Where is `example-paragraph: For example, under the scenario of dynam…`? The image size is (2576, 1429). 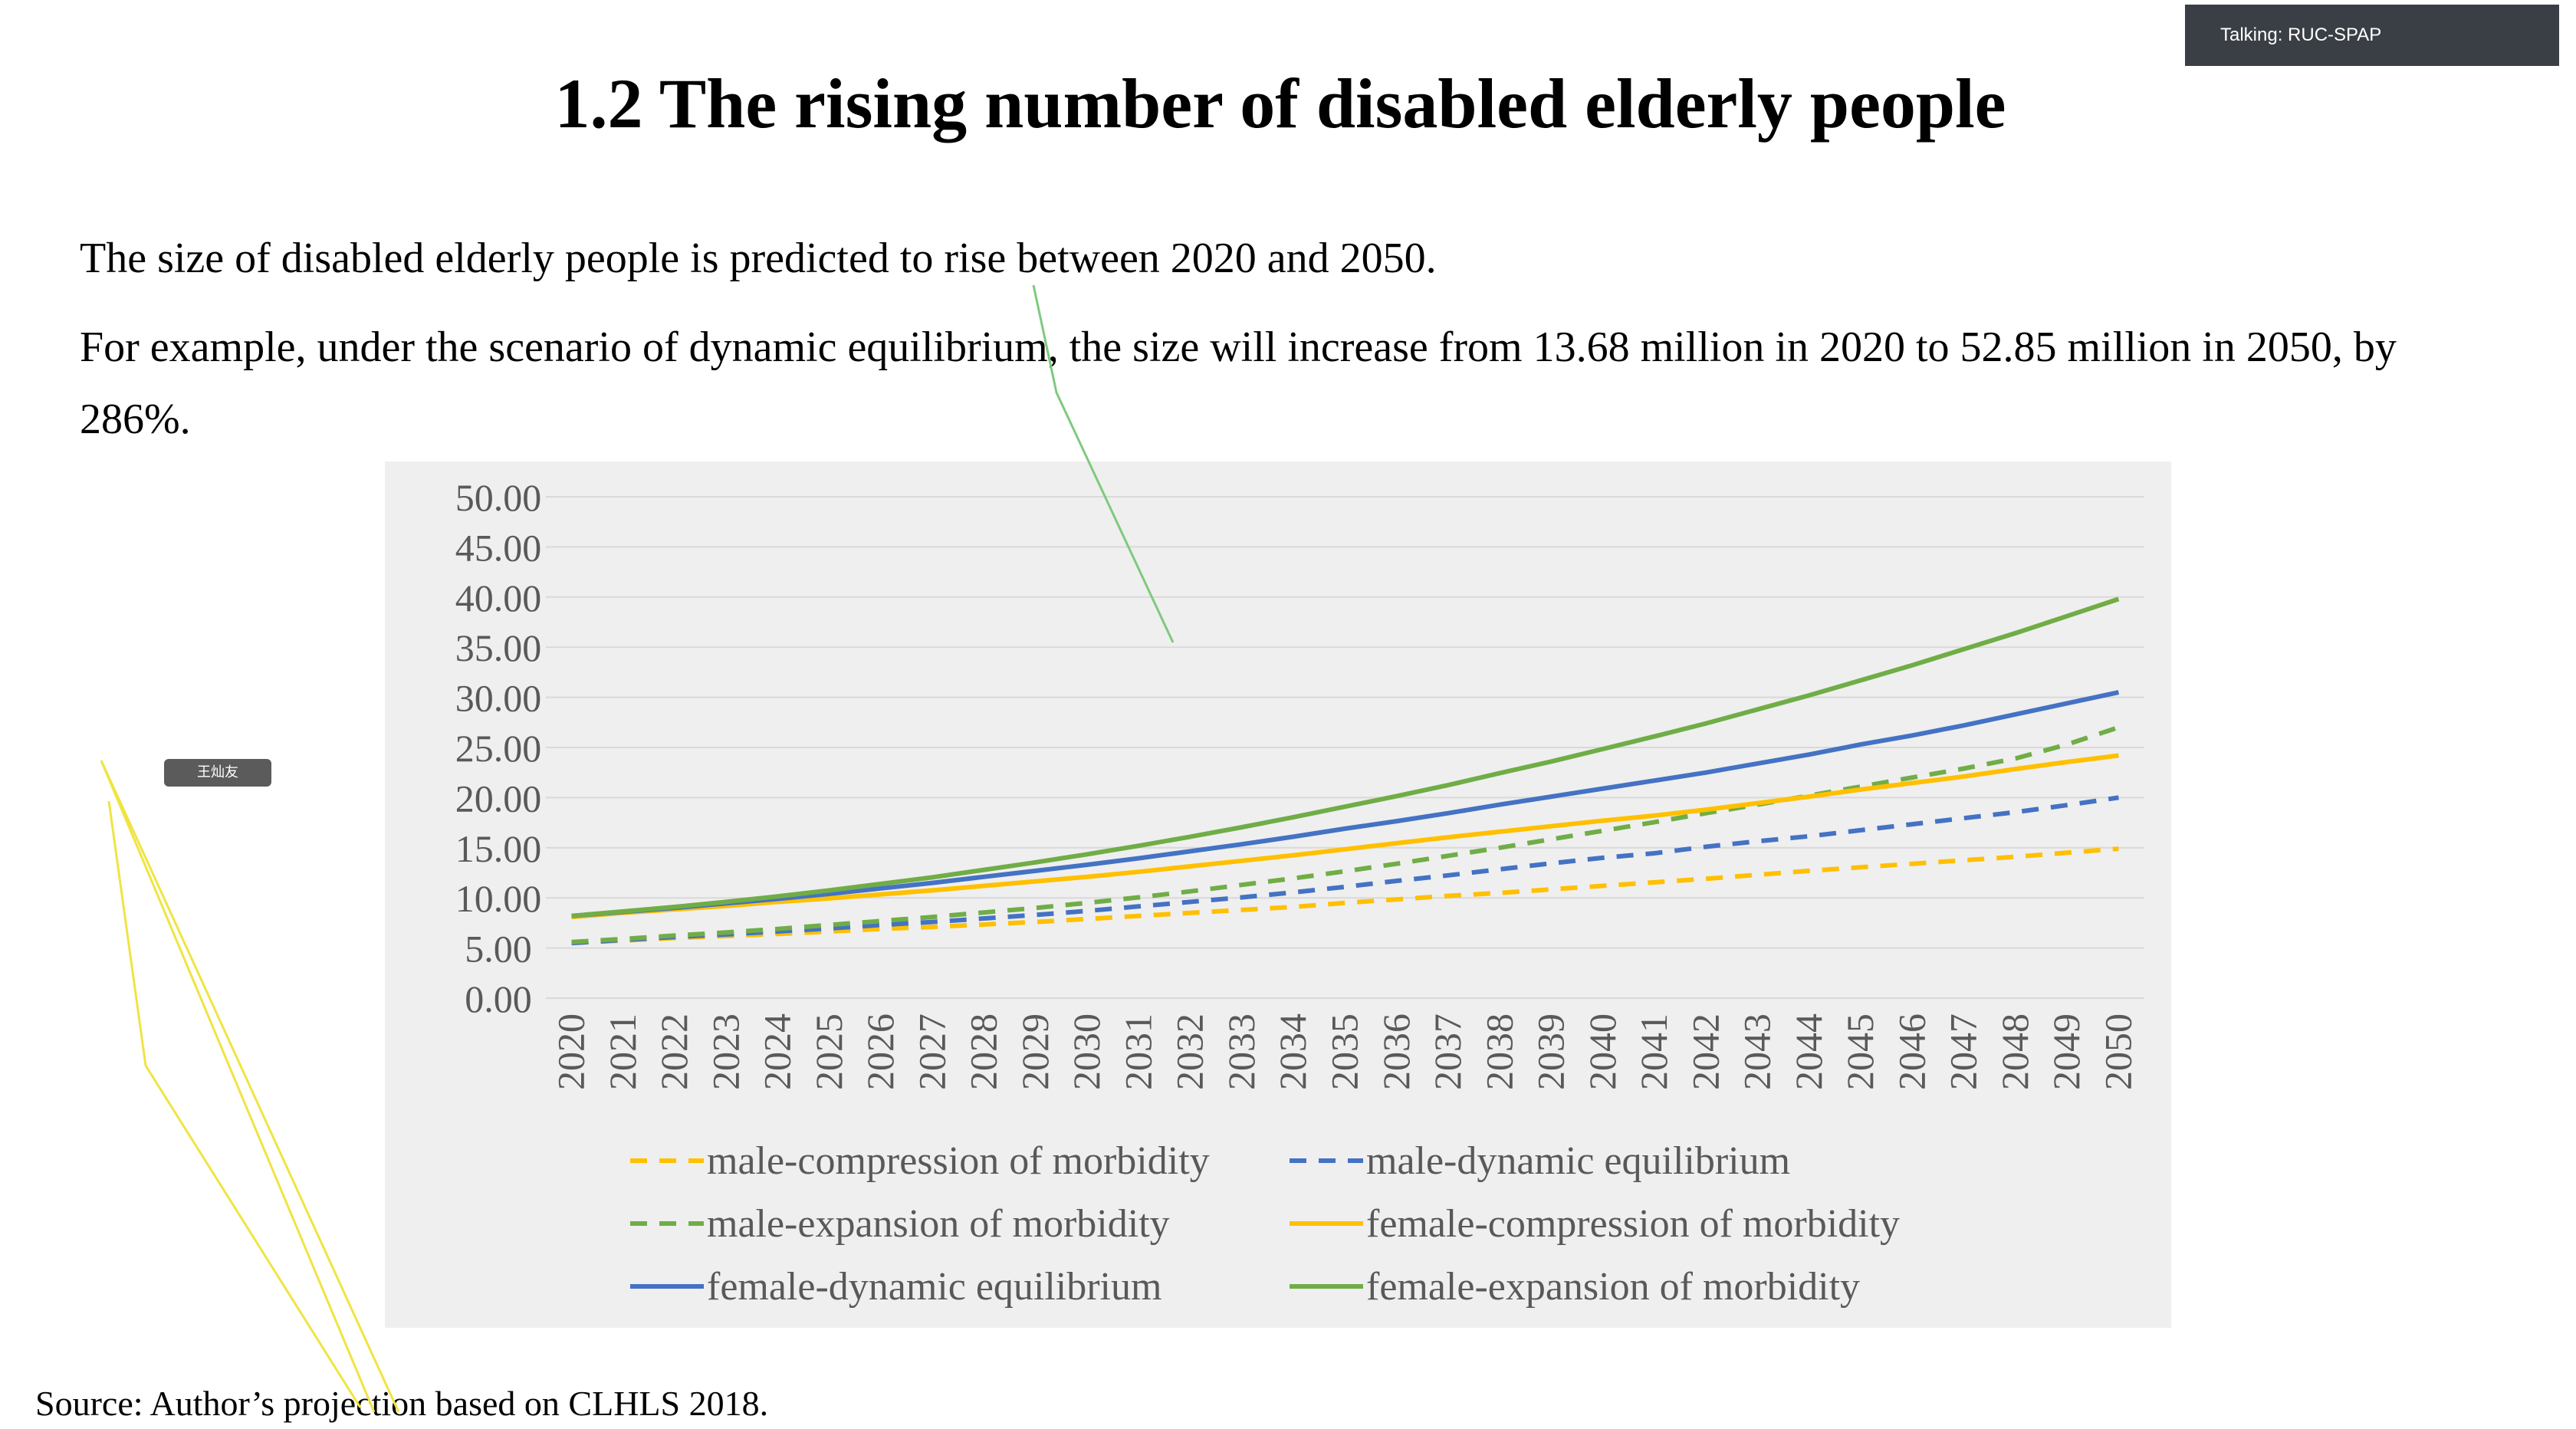 example-paragraph: For example, under the scenario of dynam… is located at coordinates (1239, 383).